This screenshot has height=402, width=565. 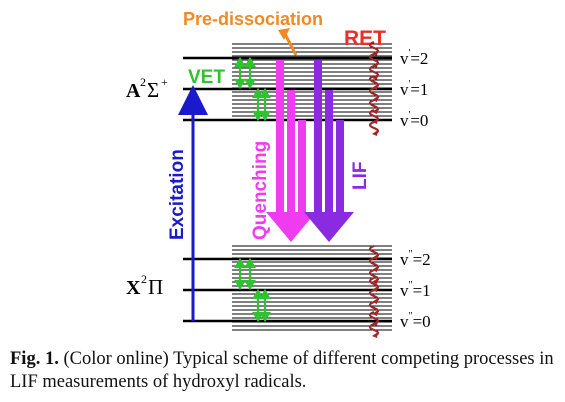 What do you see at coordinates (253, 19) in the screenshot?
I see `predissociation-label: Pre-dissociation` at bounding box center [253, 19].